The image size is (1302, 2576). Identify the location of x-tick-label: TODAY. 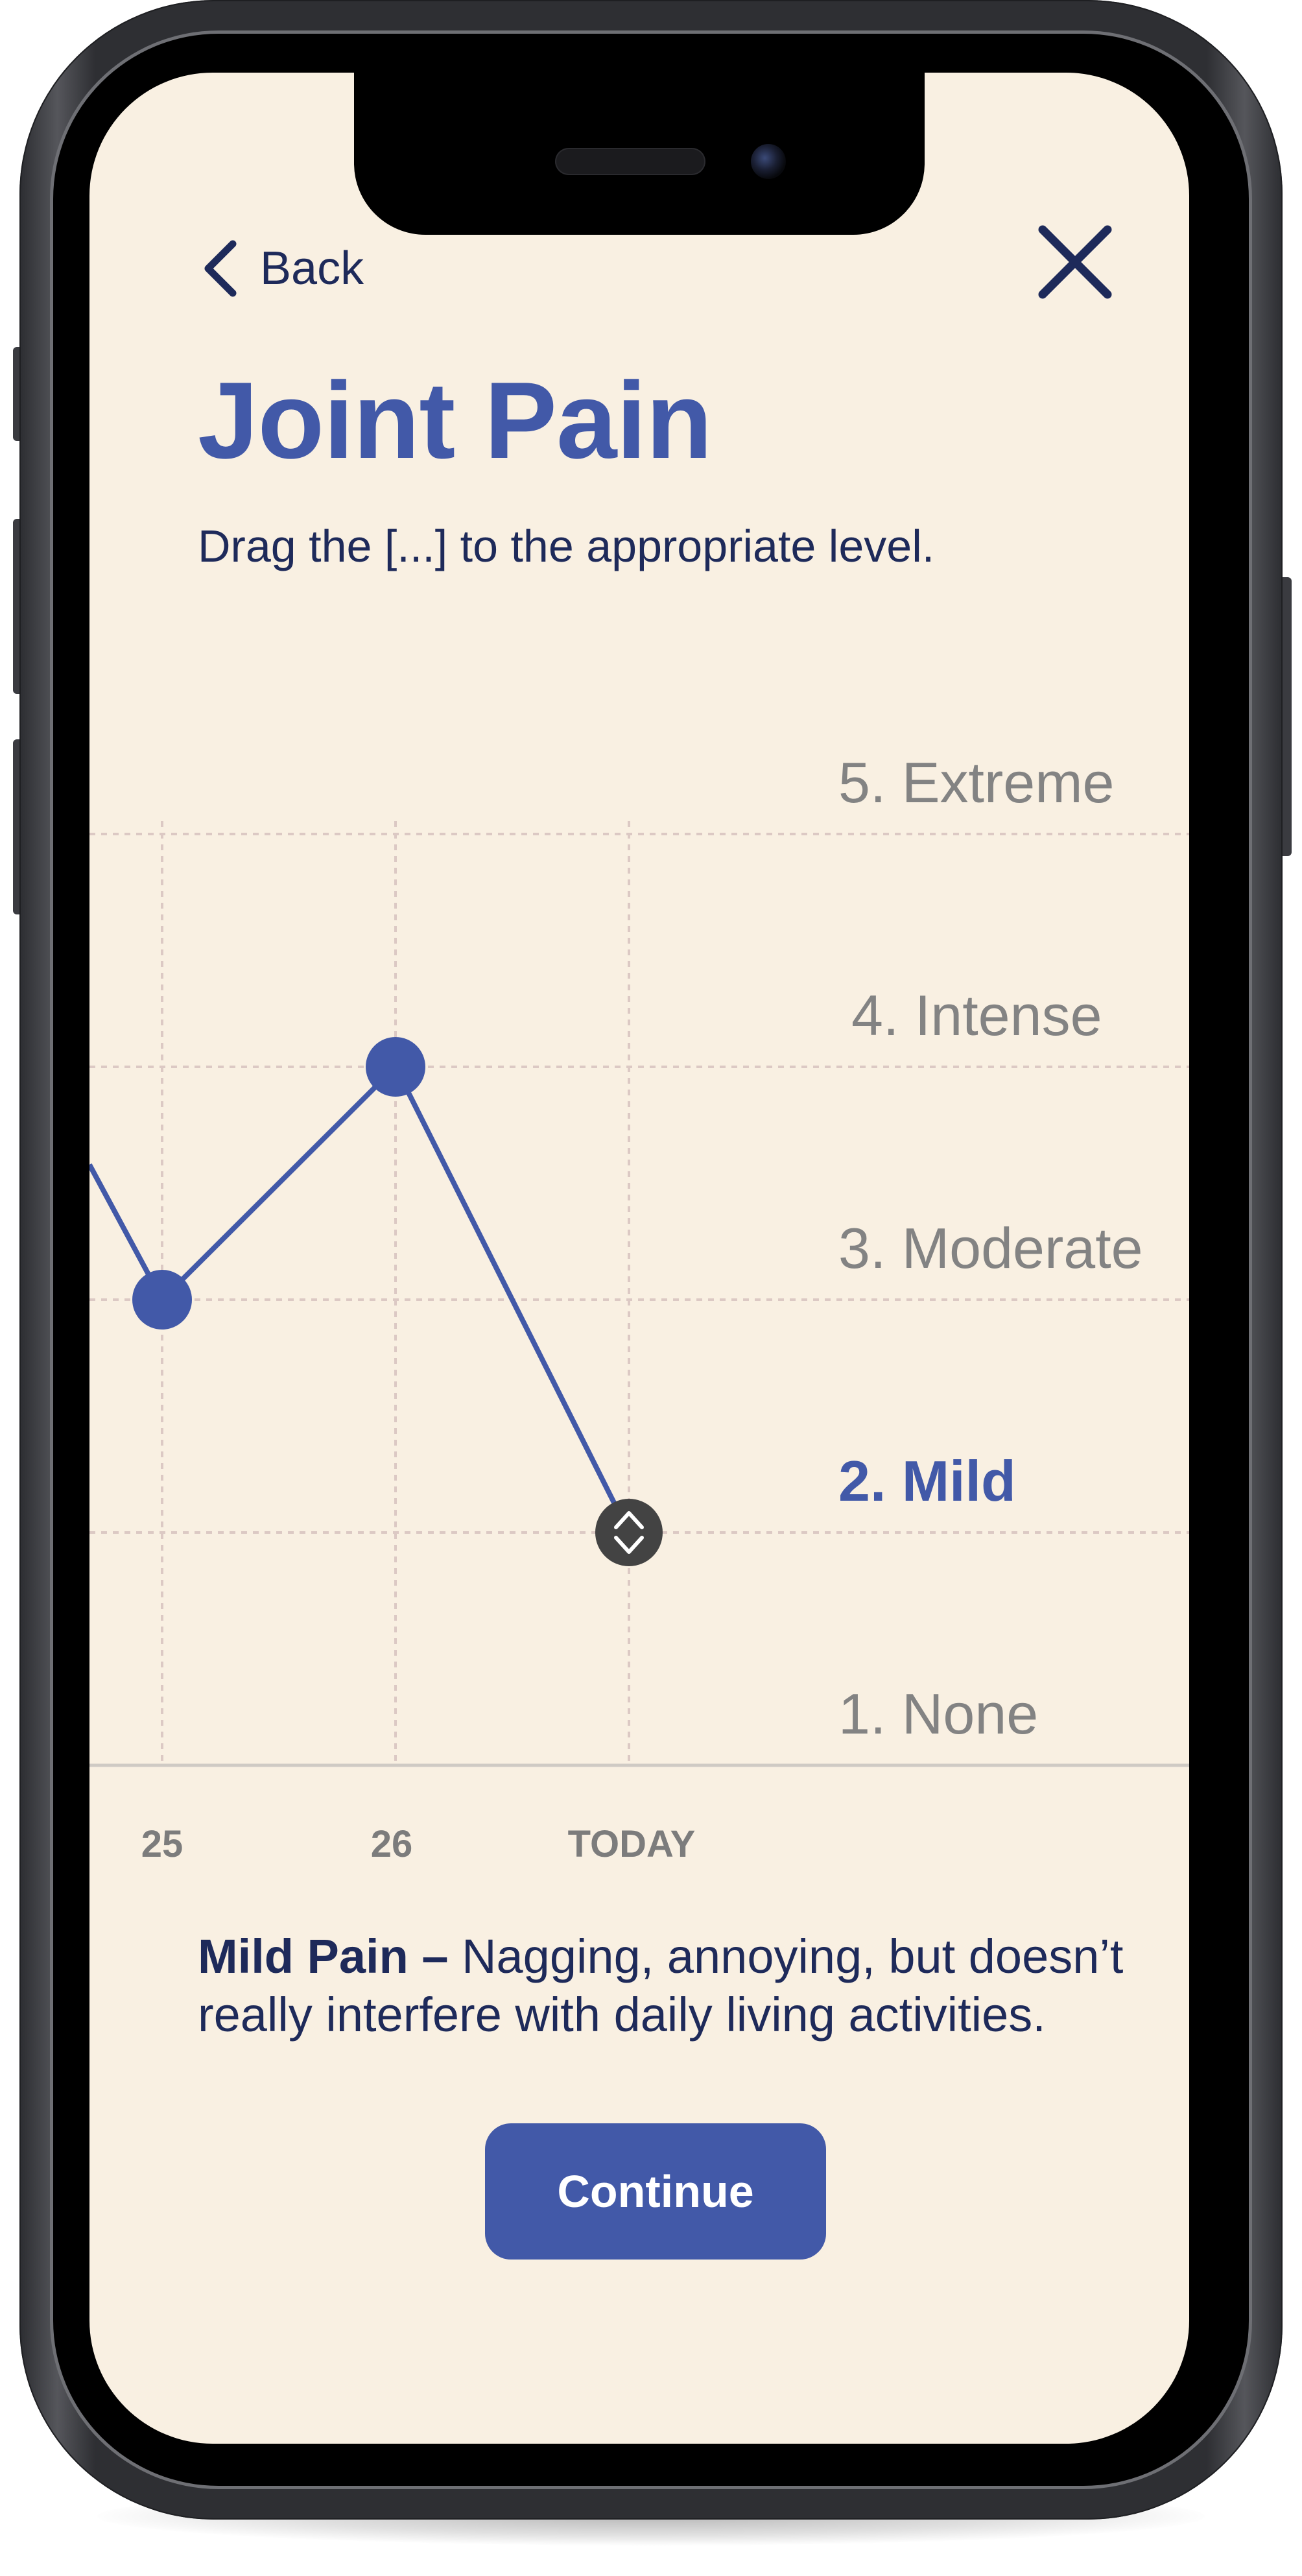
(631, 1844).